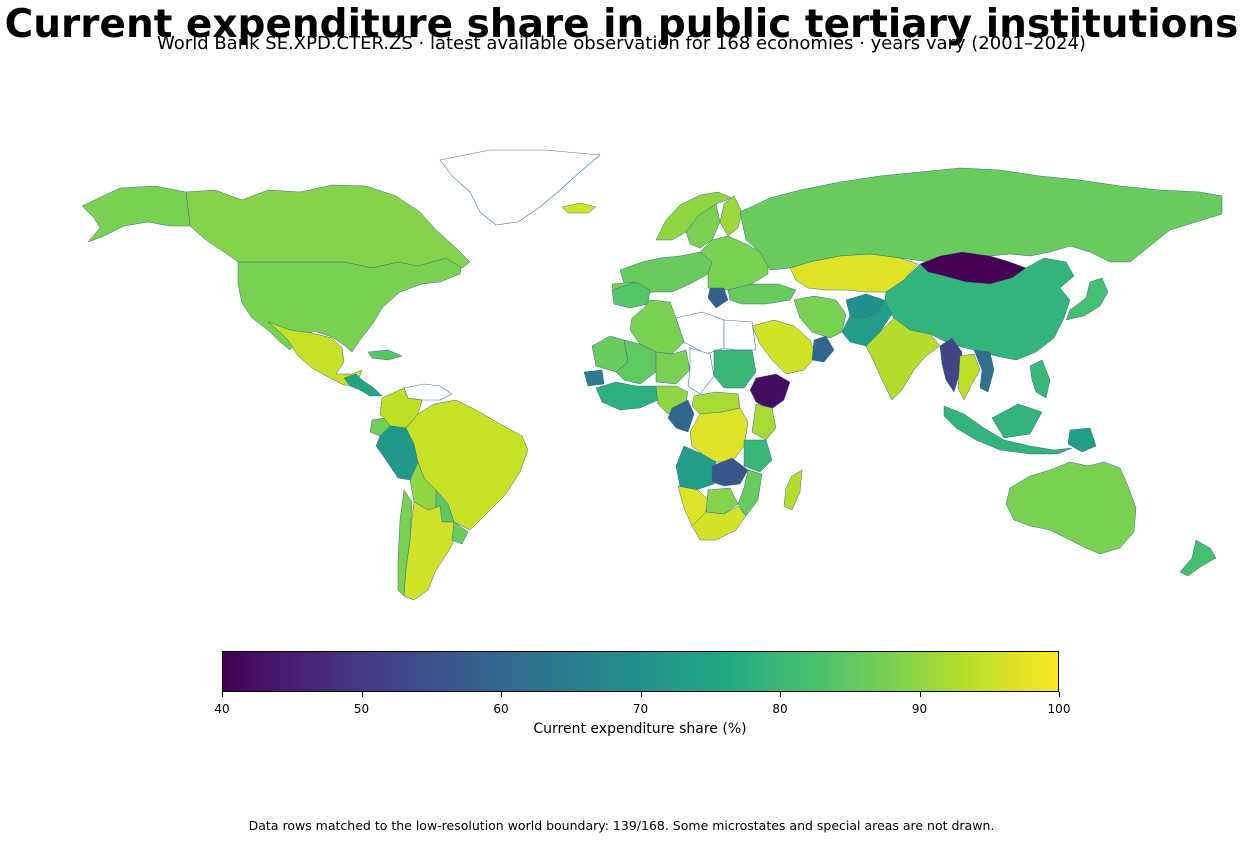 The height and width of the screenshot is (841, 1243). I want to click on region-cameroon, so click(681, 416).